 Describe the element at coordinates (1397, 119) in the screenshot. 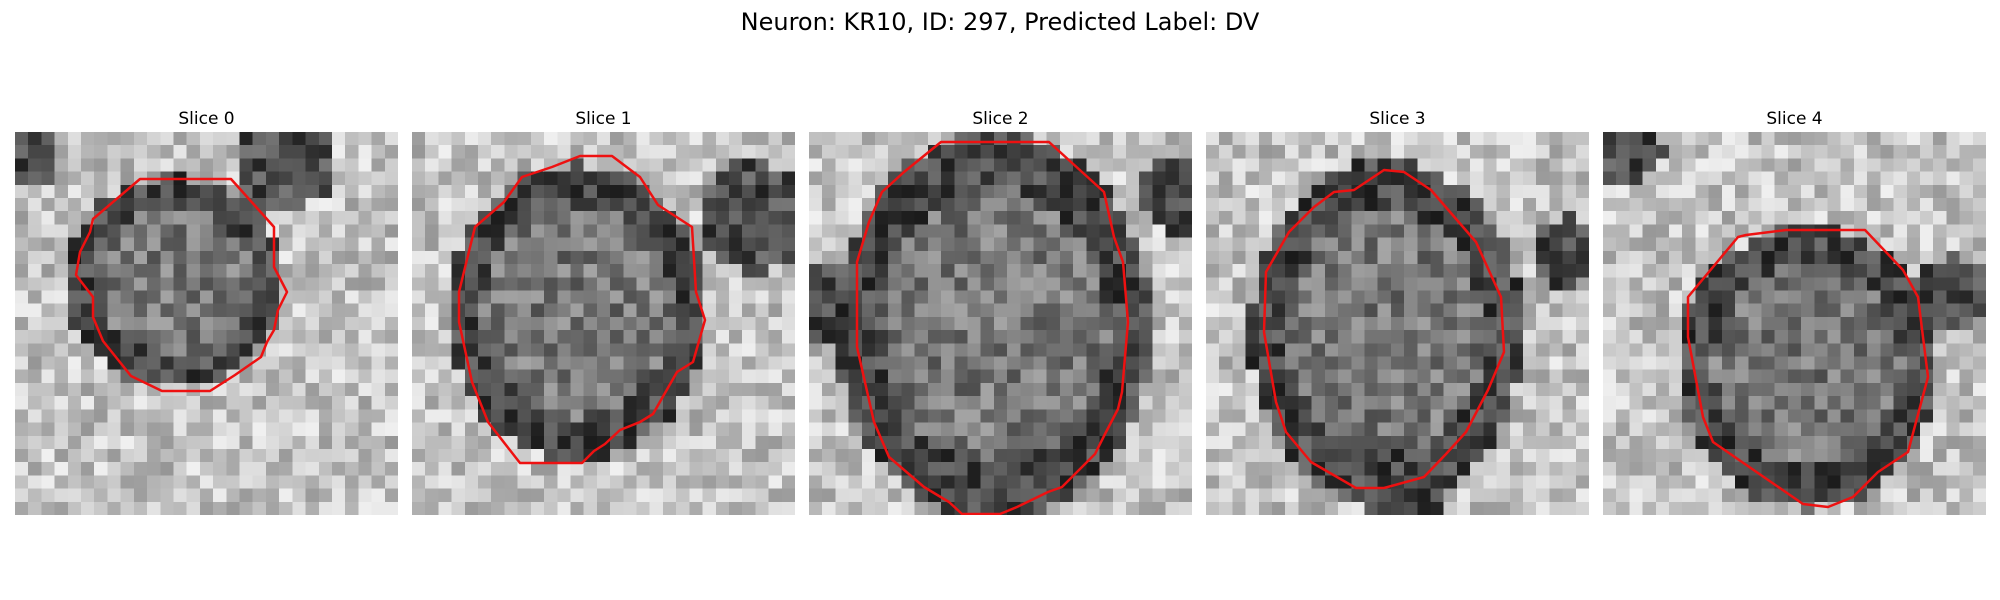

I see `slice-title: Slice 3` at that location.